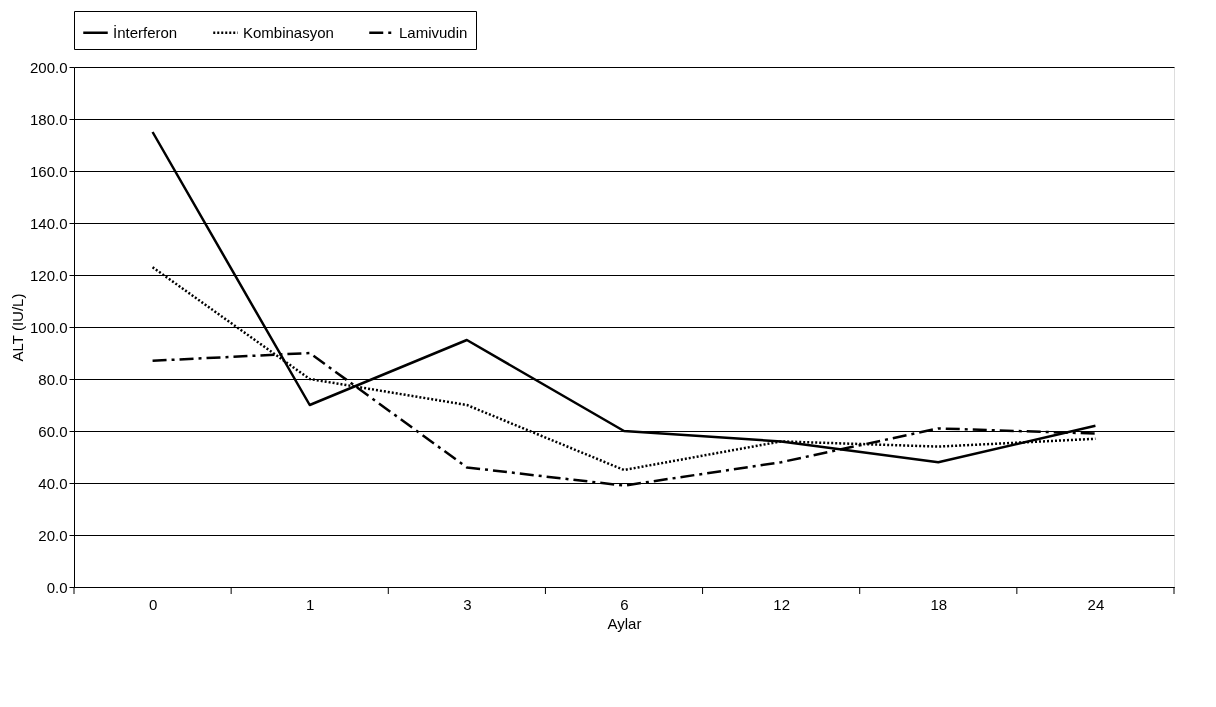  Describe the element at coordinates (48, 275) in the screenshot. I see `y-tick-label: 120.0` at that location.